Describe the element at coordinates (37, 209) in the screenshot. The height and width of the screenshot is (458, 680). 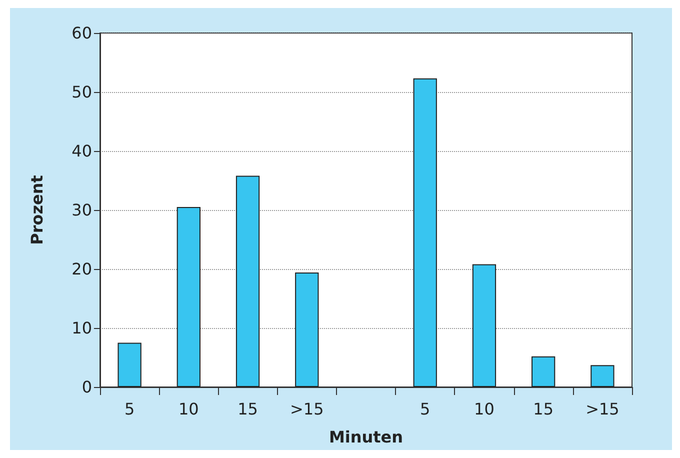
I see `y-axis-title: Prozent` at that location.